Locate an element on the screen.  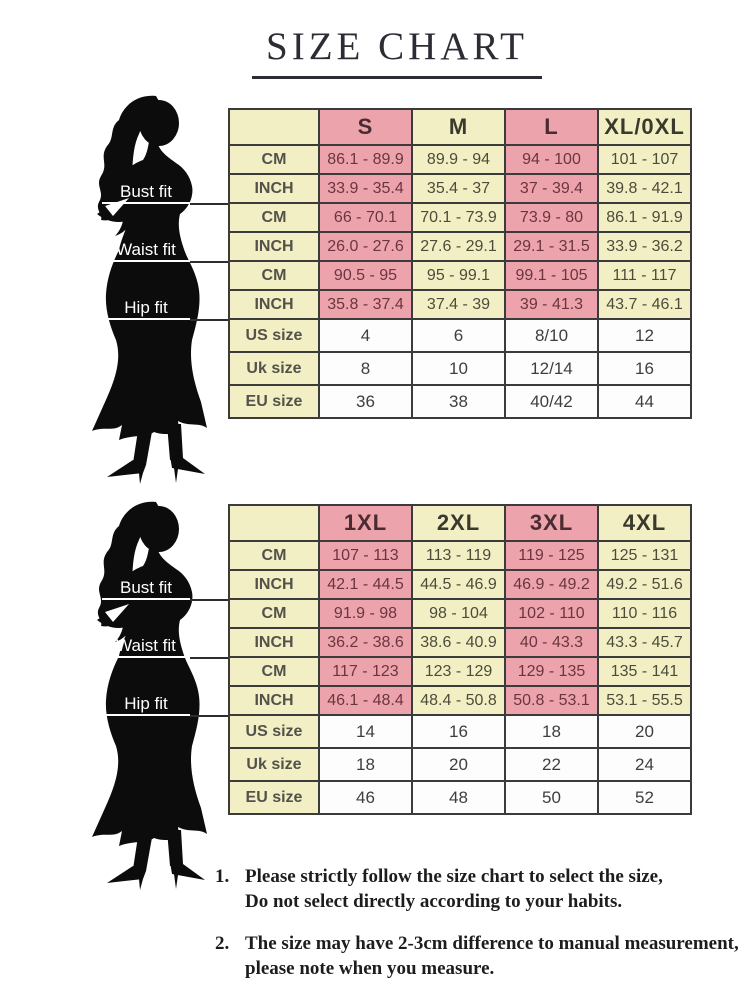
size-value-cell: 24 is located at coordinates (644, 764).